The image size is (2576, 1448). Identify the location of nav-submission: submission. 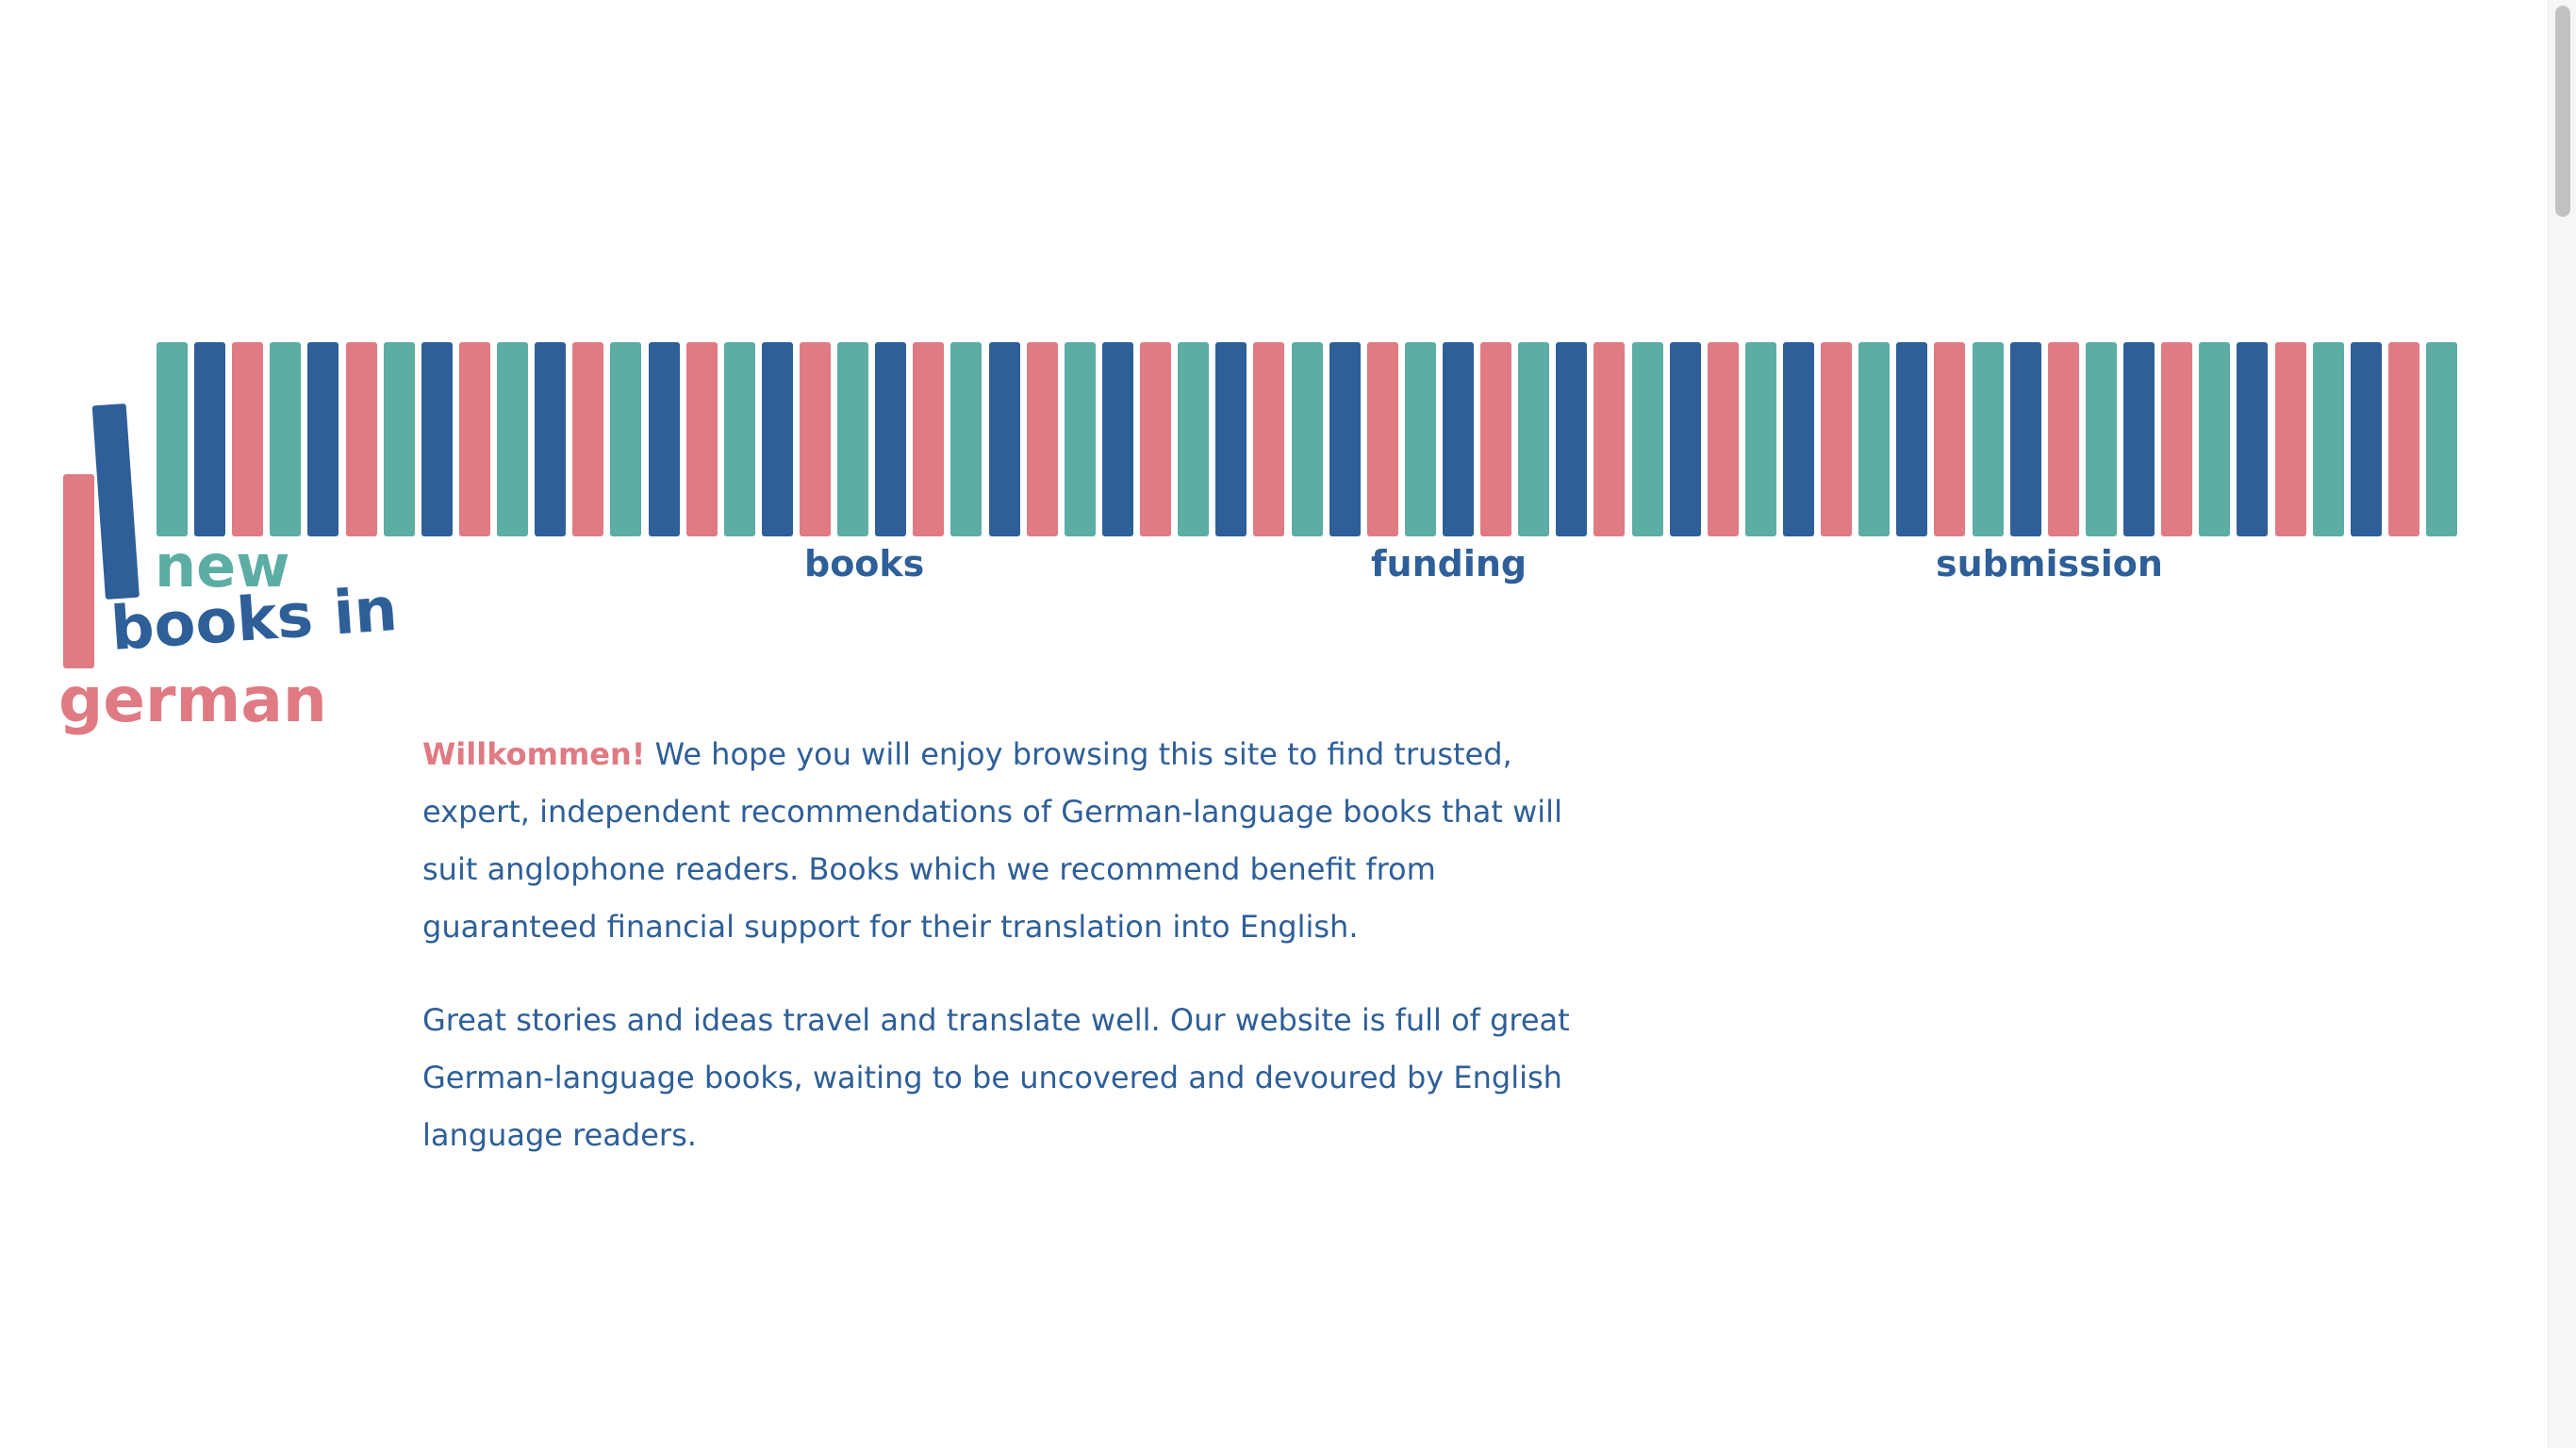
(2049, 563).